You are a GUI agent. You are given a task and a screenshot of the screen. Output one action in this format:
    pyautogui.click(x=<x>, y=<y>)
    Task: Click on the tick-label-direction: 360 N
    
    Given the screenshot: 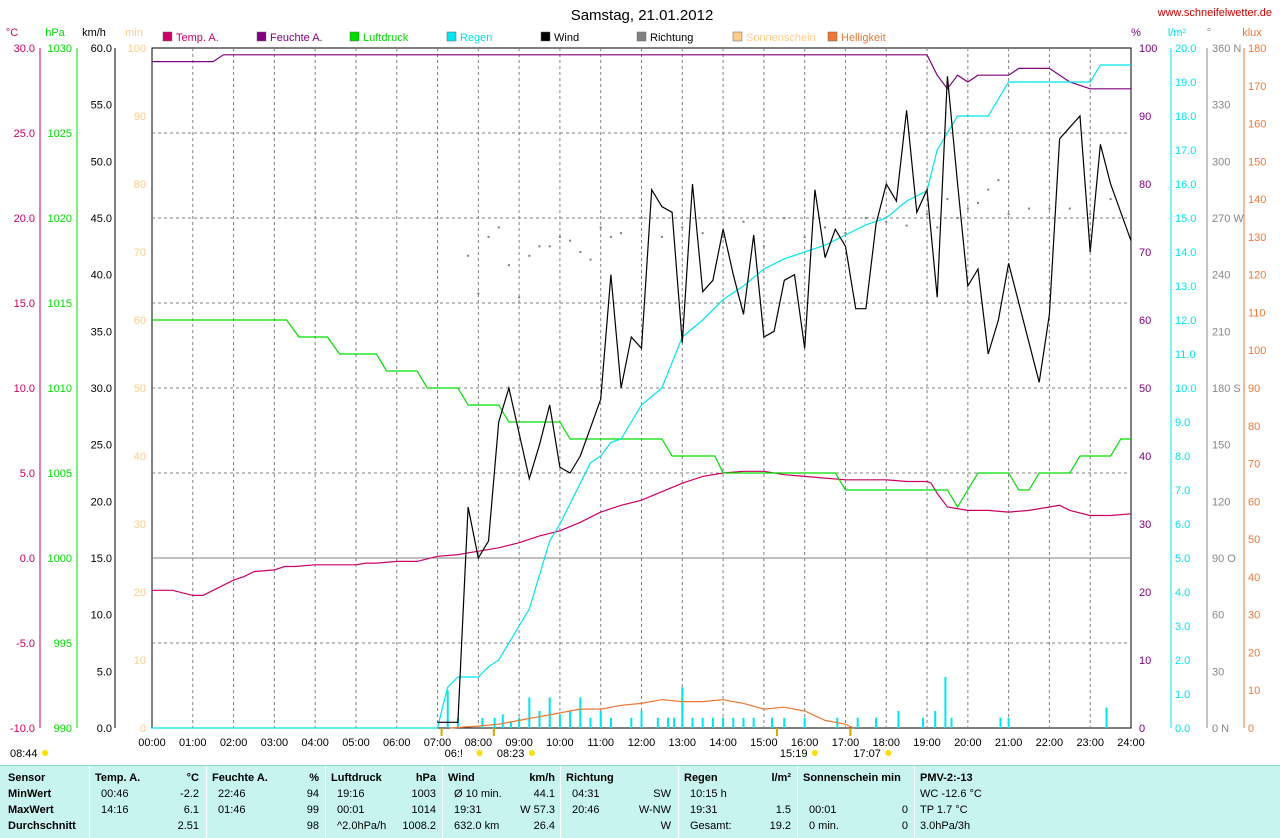 What is the action you would take?
    pyautogui.click(x=1226, y=49)
    